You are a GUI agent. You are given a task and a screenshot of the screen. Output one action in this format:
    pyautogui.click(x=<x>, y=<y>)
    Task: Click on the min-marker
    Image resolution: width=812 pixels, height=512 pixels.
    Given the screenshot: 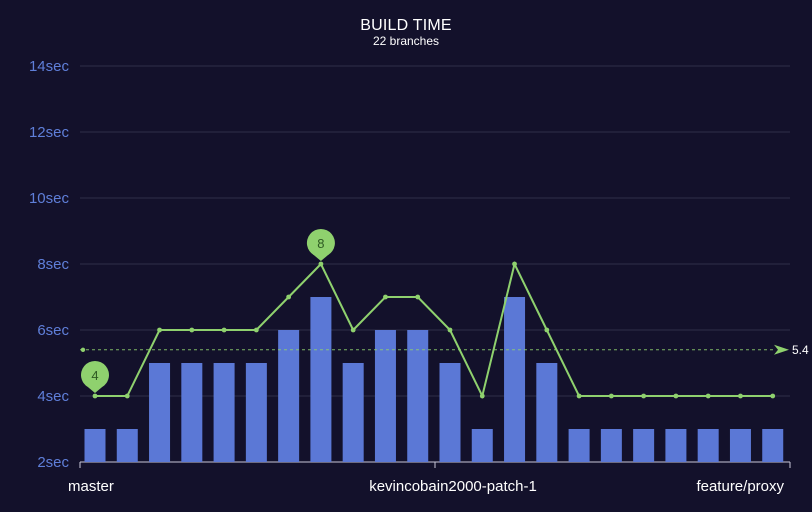 What is the action you would take?
    pyautogui.click(x=95, y=377)
    